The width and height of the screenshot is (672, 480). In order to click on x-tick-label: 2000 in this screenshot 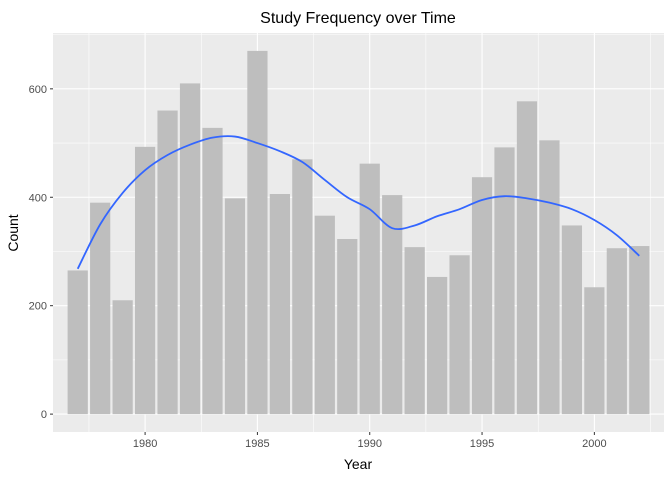, I will do `click(594, 444)`.